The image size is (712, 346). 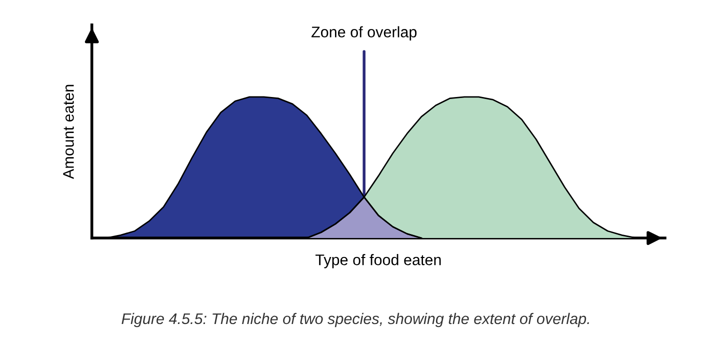 What do you see at coordinates (68, 132) in the screenshot?
I see `y-axis-title: Amount eaten` at bounding box center [68, 132].